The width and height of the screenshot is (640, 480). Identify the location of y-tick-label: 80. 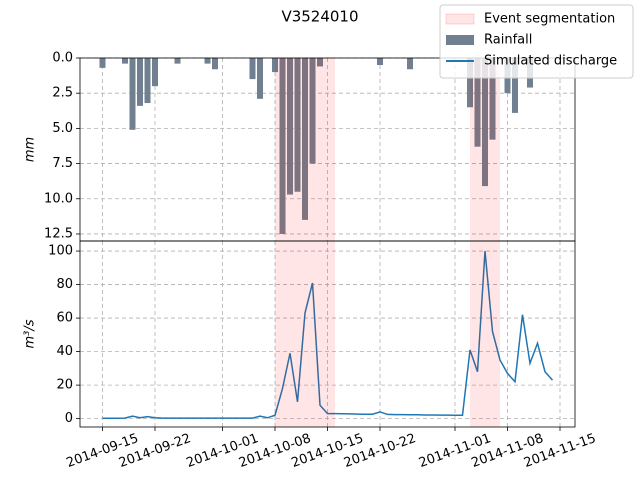
(64, 284).